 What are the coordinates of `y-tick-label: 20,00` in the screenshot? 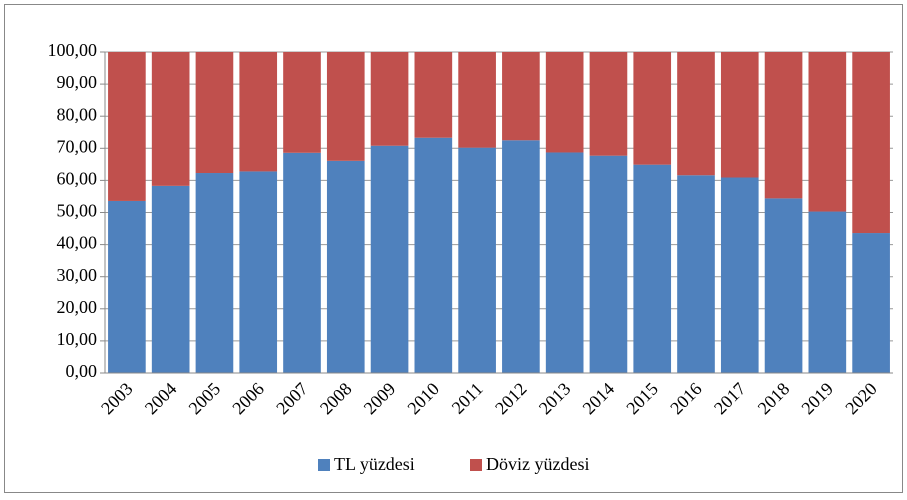 It's located at (77, 307).